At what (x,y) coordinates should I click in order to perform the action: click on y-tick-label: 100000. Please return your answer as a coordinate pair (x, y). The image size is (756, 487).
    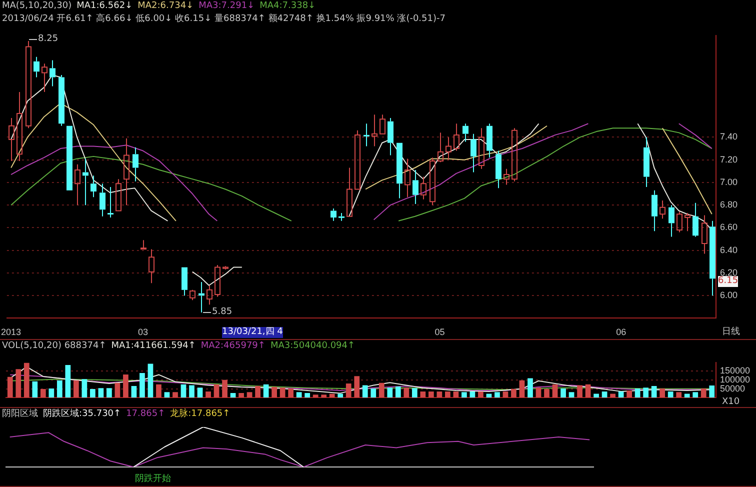
    Looking at the image, I should click on (735, 379).